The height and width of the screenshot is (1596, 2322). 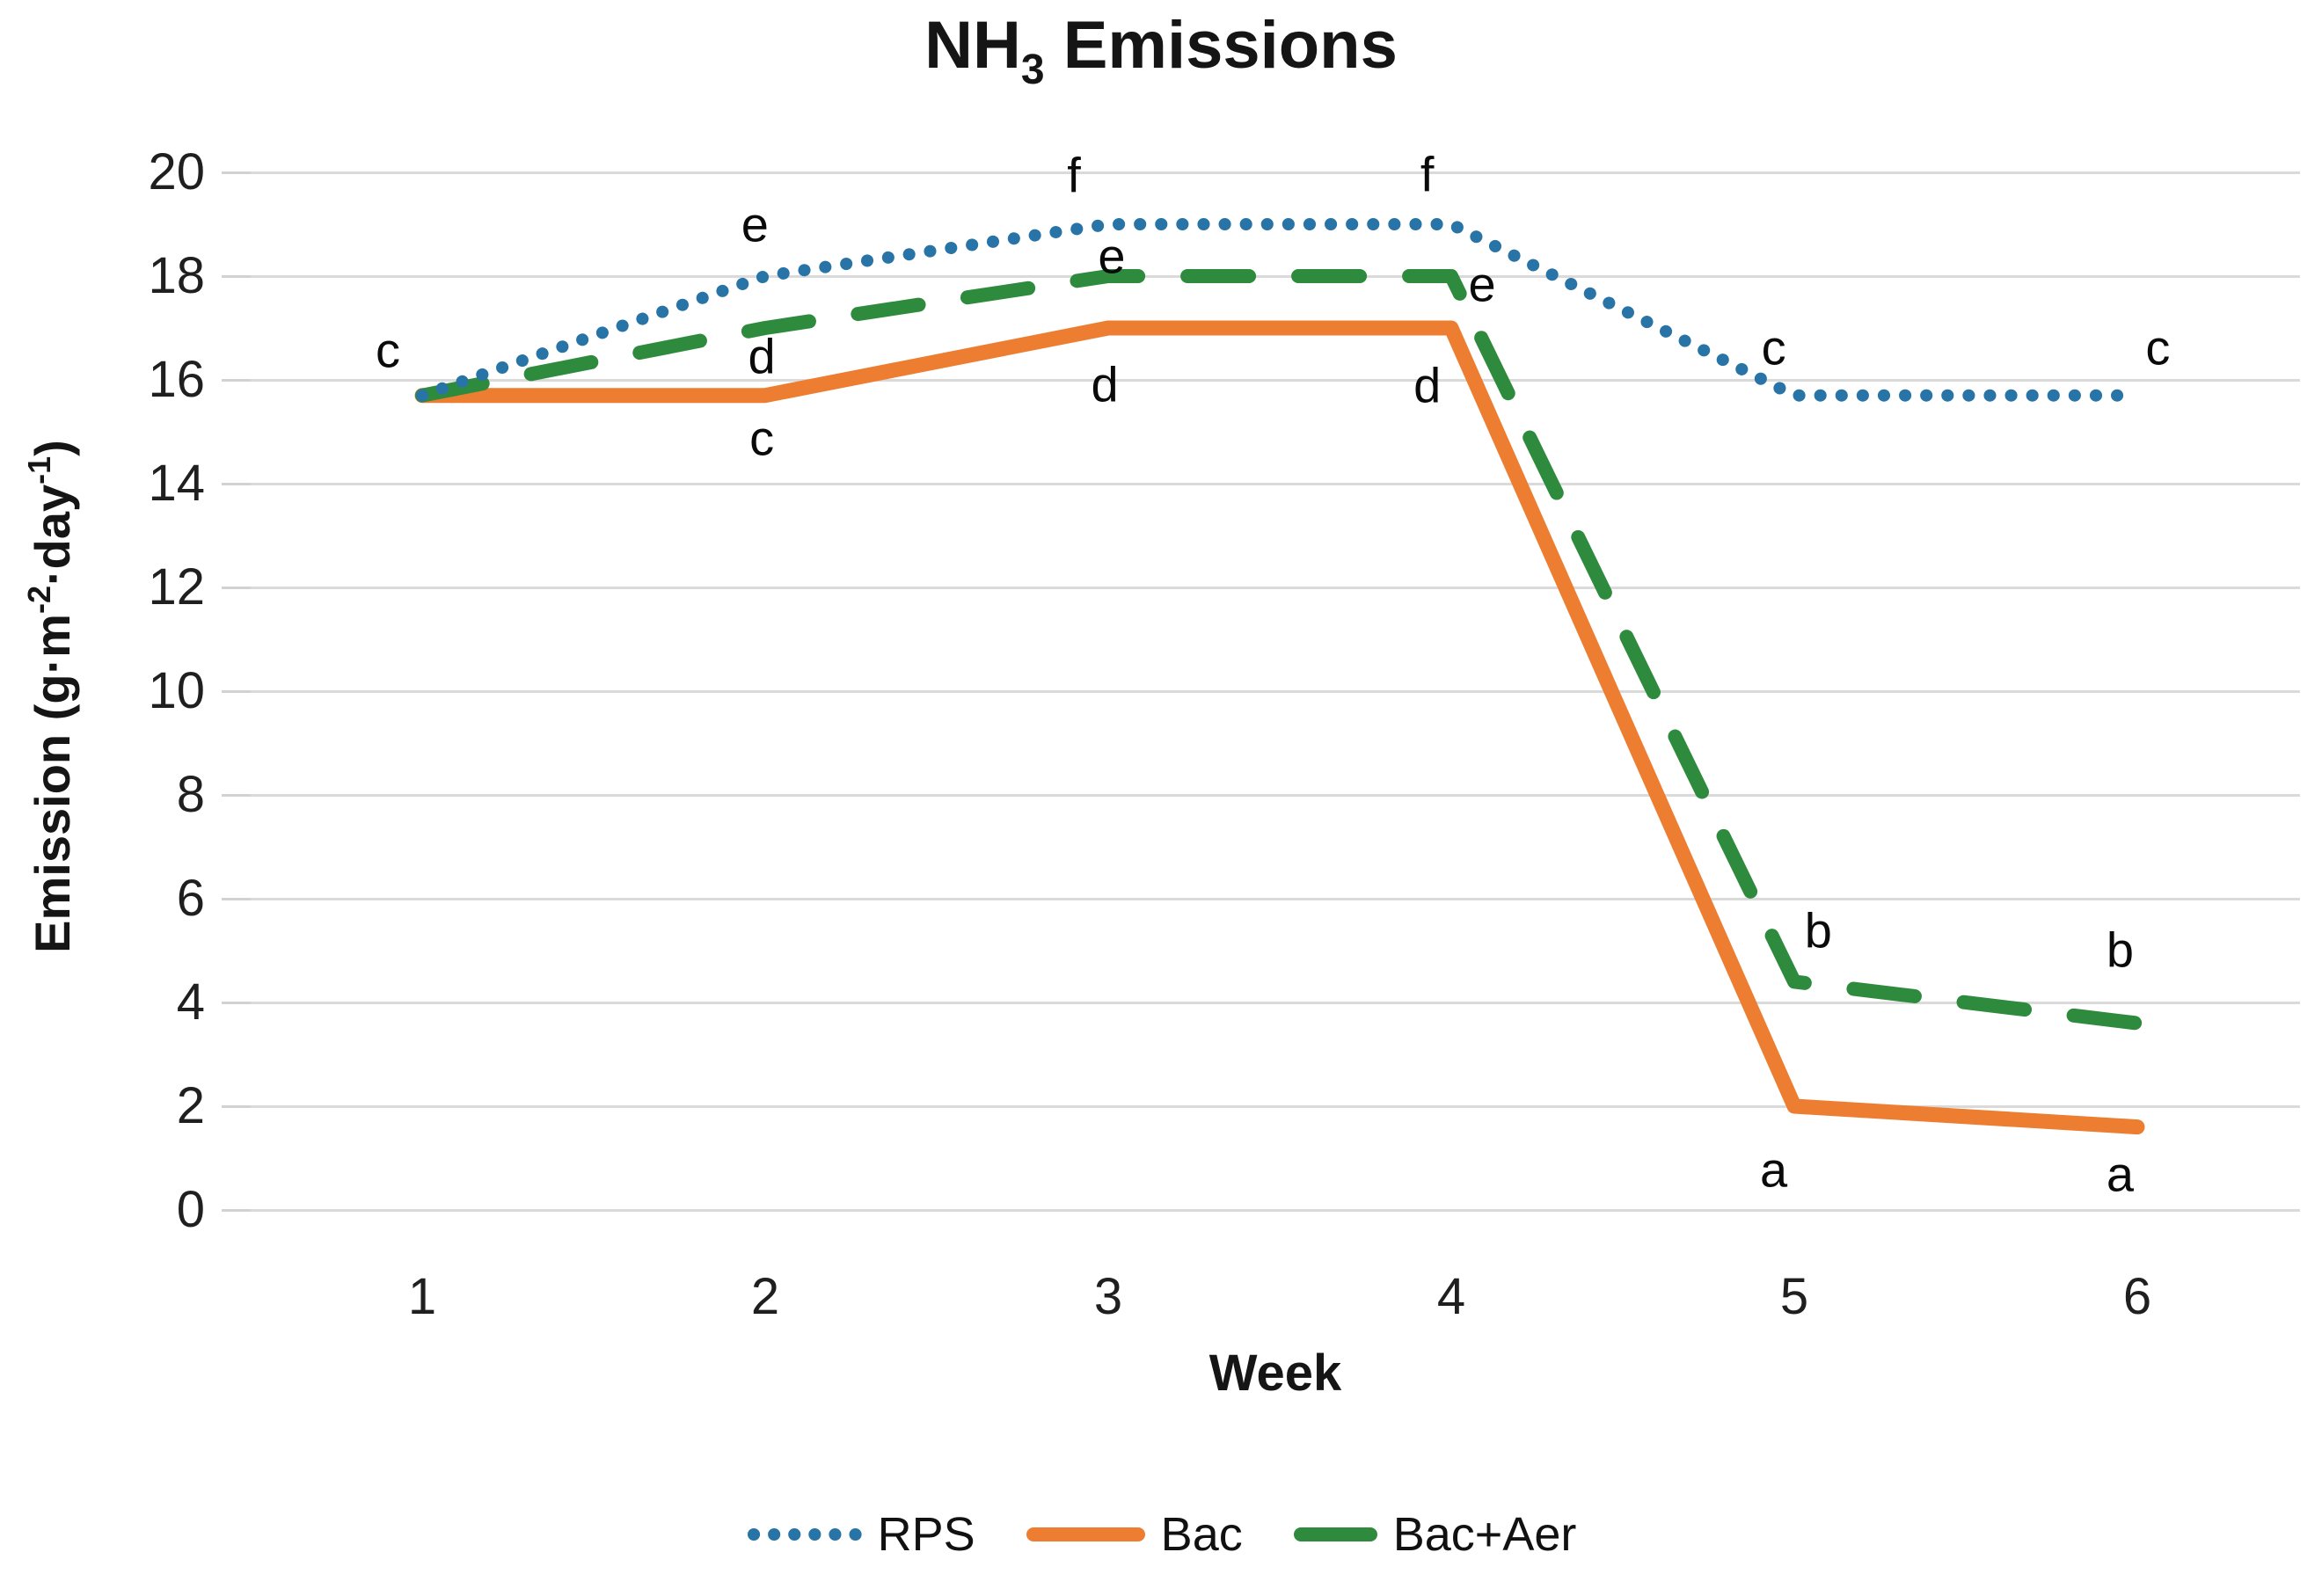 I want to click on y-tick-label-6: 6, so click(x=190, y=899).